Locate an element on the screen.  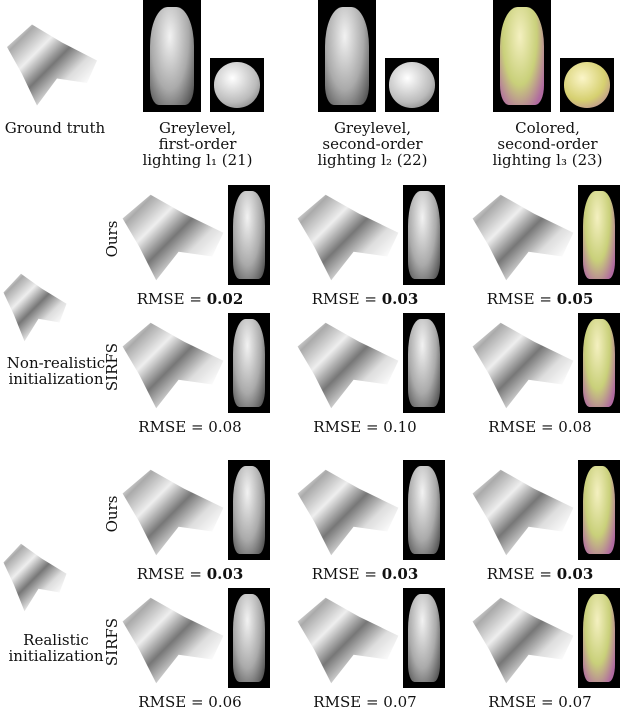
column-label-line: first-order is located at coordinates (197, 144).